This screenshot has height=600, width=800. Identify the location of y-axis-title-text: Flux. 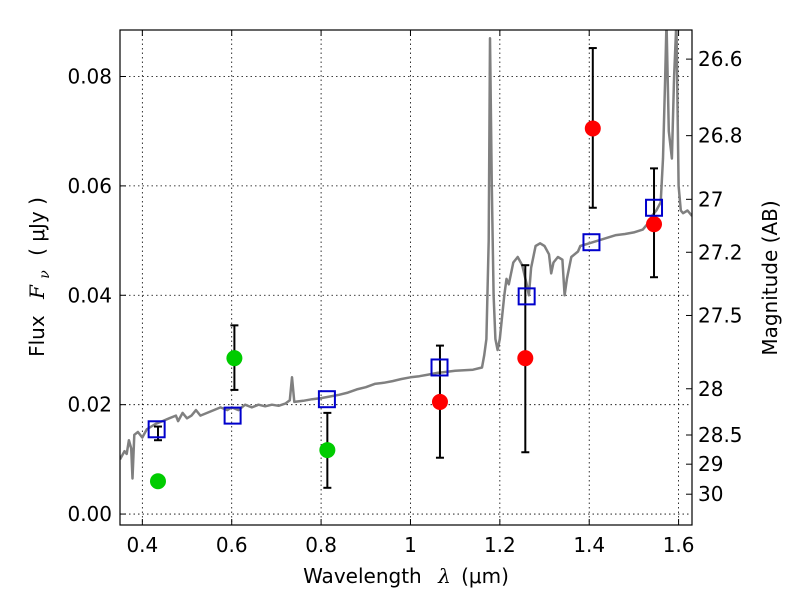
(37, 336).